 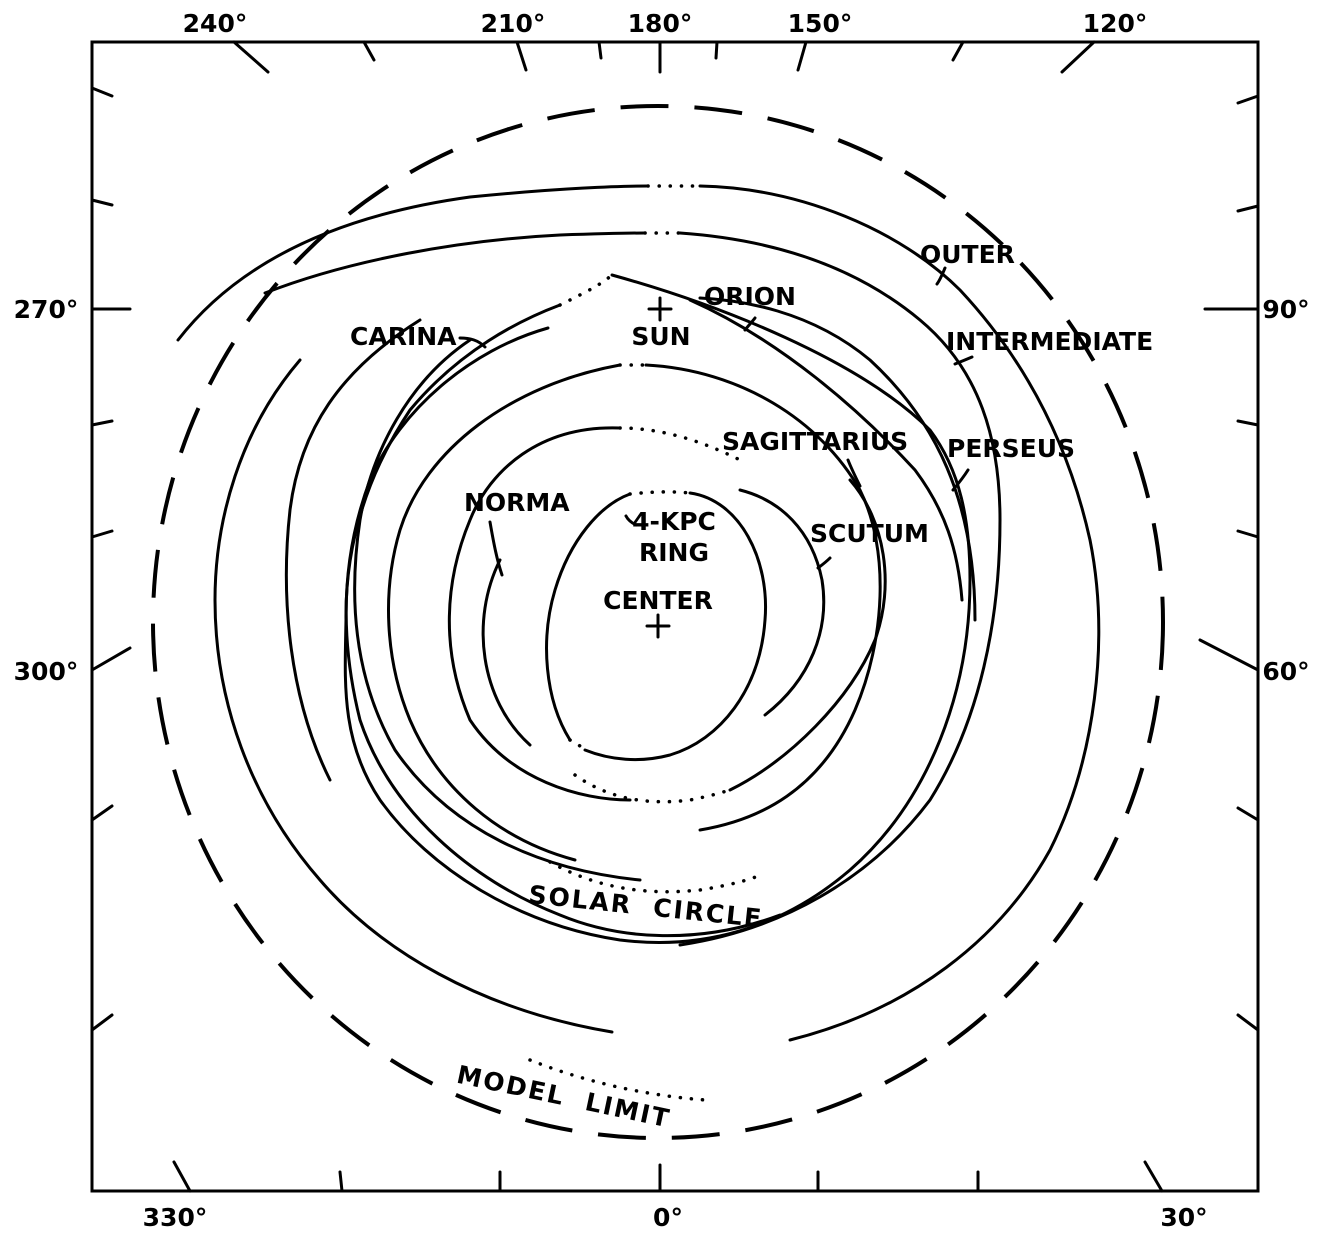 What do you see at coordinates (403, 336) in the screenshot?
I see `carina-arm-label: CARINA` at bounding box center [403, 336].